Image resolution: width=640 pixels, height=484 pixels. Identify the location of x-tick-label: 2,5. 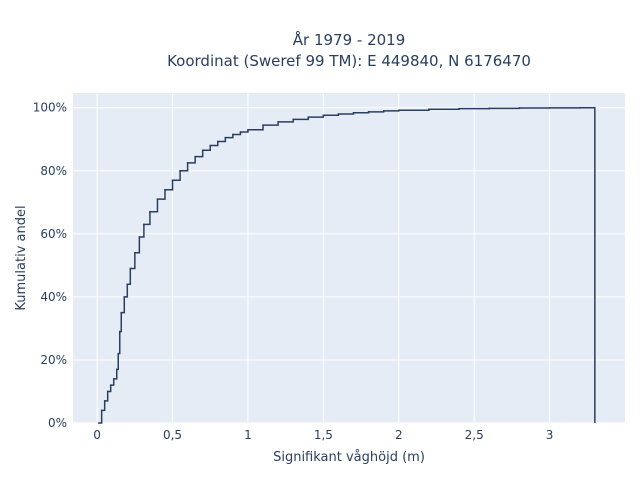
(474, 435).